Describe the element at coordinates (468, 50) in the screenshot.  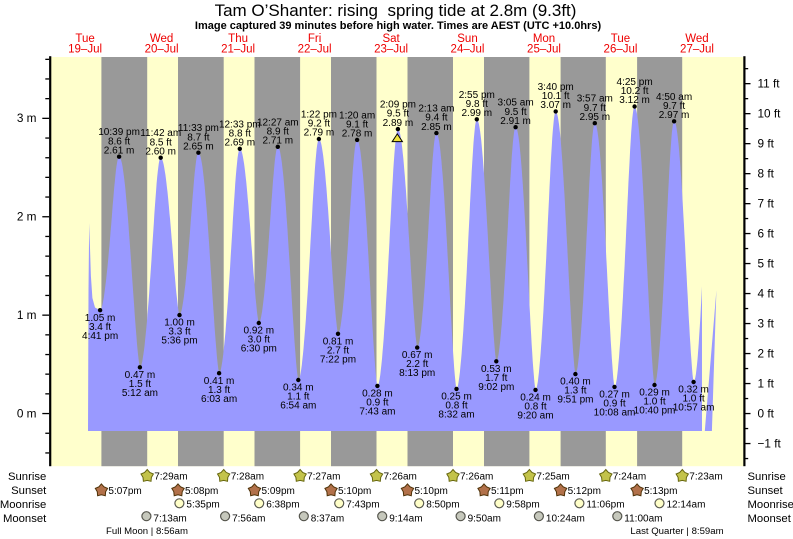
I see `svg-text: 24–Jul` at that location.